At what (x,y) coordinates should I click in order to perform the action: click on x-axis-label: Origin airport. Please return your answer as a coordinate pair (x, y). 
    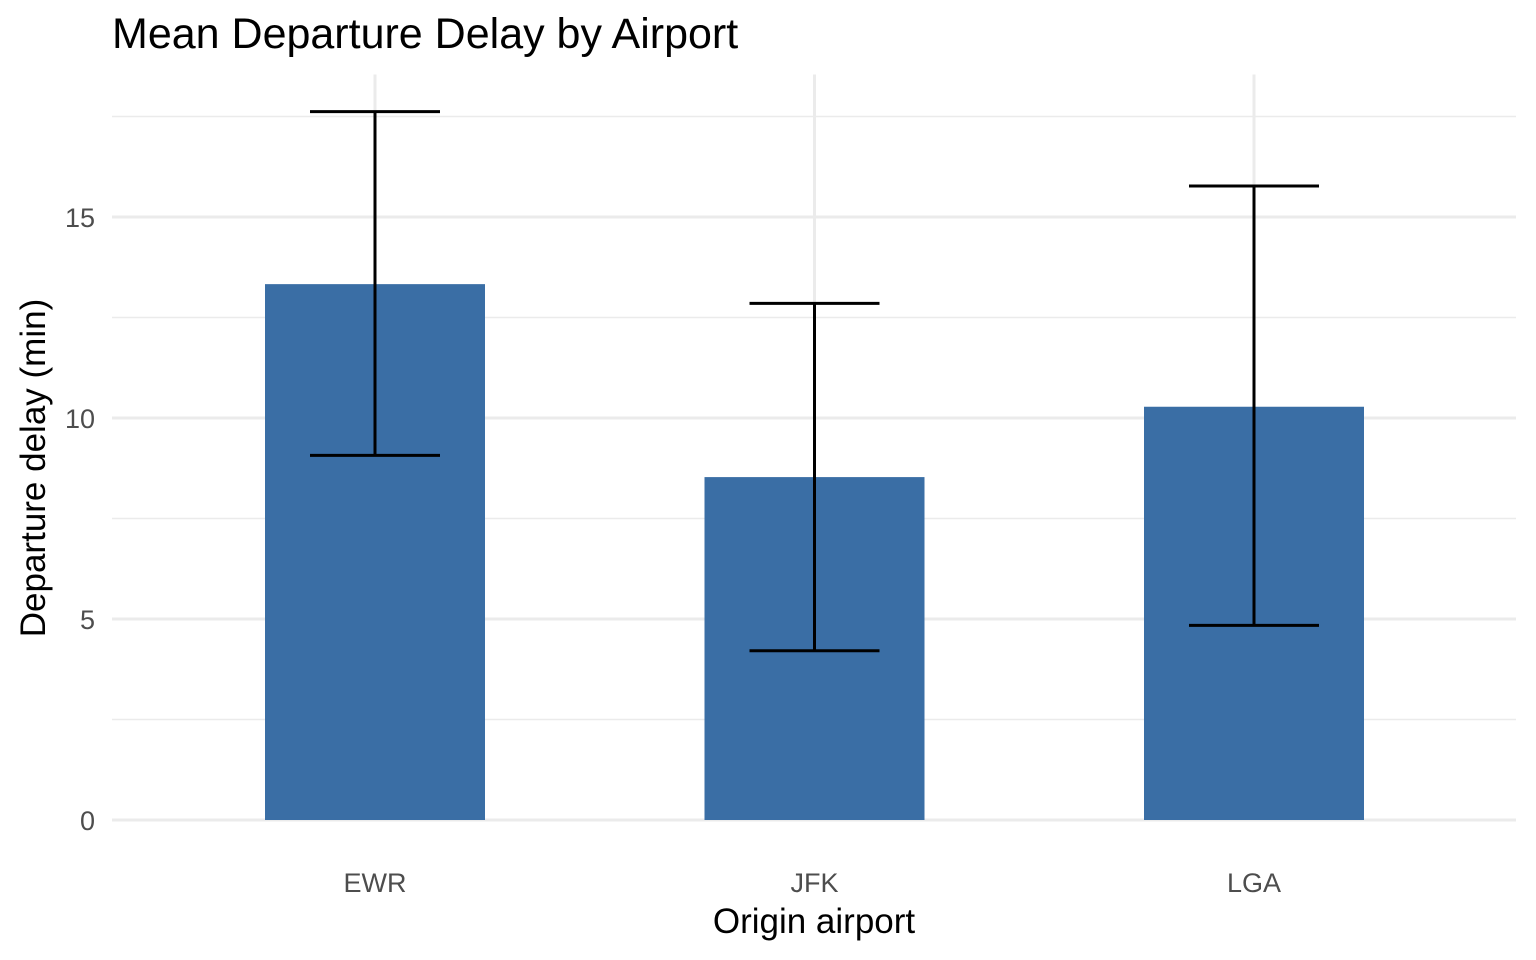
    Looking at the image, I should click on (814, 921).